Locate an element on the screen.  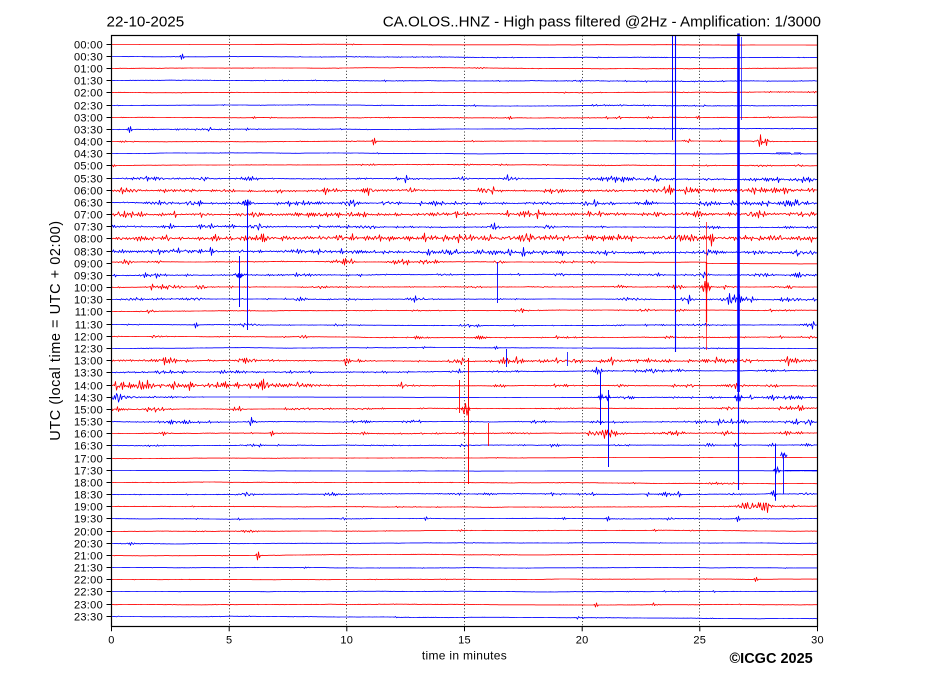
svg-text: 13:30 is located at coordinates (88, 373).